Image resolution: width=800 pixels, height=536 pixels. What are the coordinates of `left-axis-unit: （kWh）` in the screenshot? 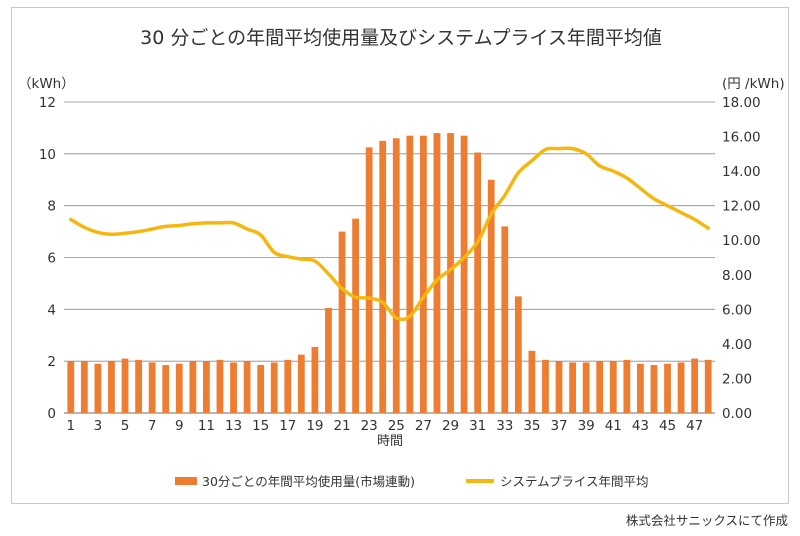 It's located at (46, 84).